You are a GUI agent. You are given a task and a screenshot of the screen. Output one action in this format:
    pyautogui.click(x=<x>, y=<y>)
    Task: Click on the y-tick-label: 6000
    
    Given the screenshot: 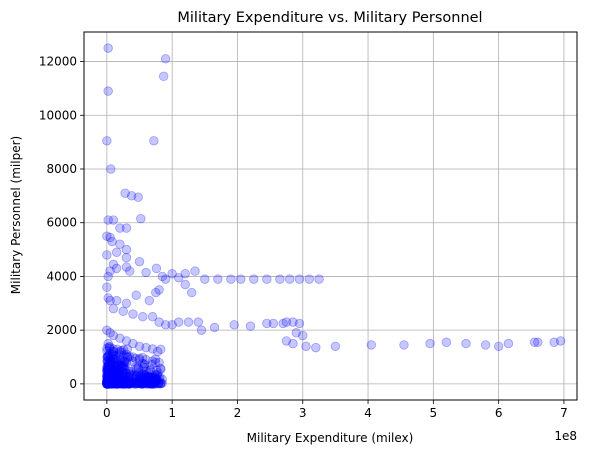 What is the action you would take?
    pyautogui.click(x=61, y=223)
    